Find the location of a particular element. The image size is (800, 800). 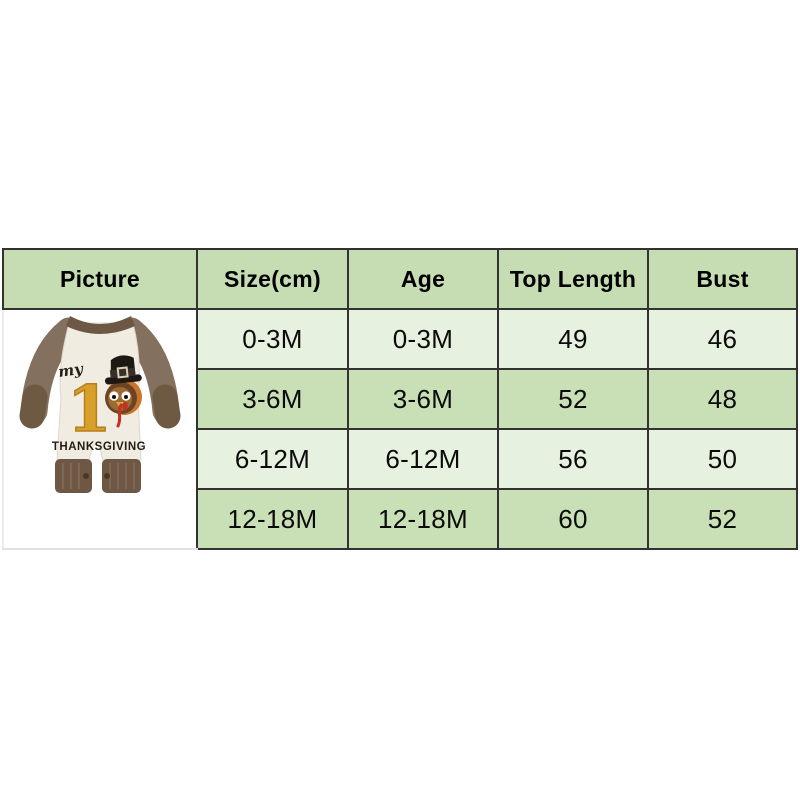

product-image: my 1 is located at coordinates (100, 404).